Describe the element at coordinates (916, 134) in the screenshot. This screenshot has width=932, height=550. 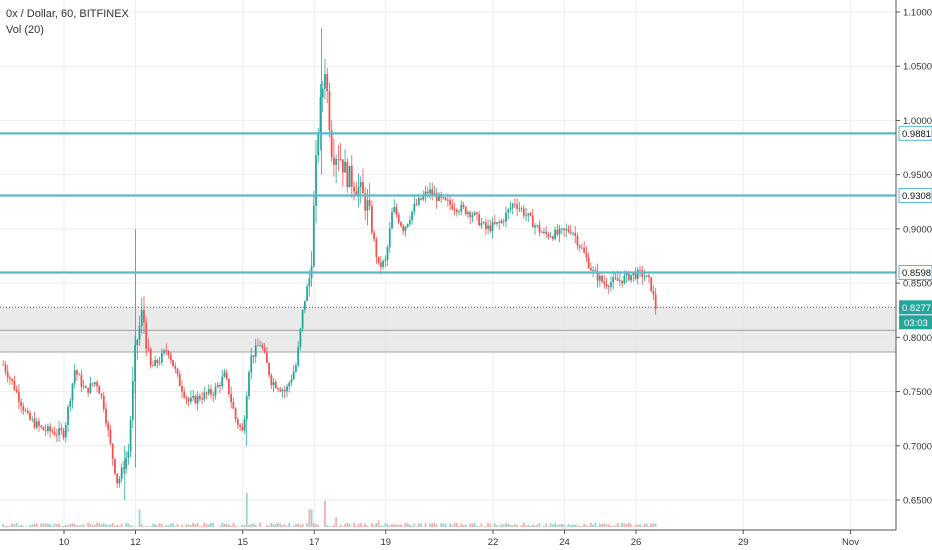
I see `hline-tag-label: 0.9881` at that location.